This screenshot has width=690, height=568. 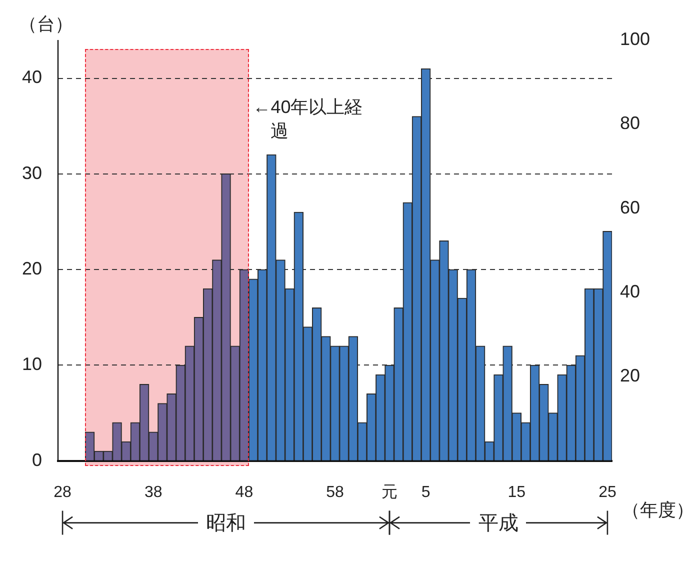 I want to click on x-tick-label: 5, so click(x=425, y=492).